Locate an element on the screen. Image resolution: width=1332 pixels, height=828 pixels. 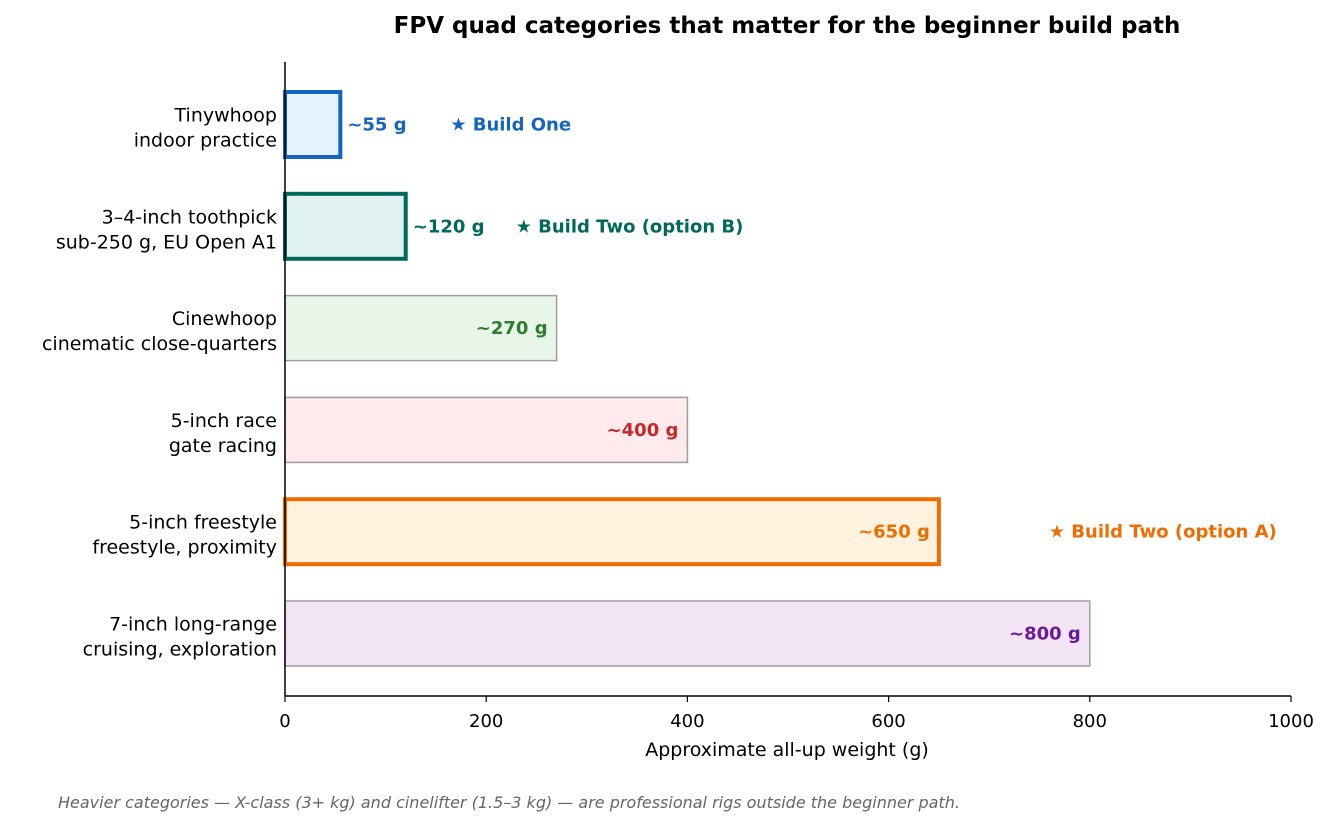
x-tick-label-1: 200 is located at coordinates (486, 721).